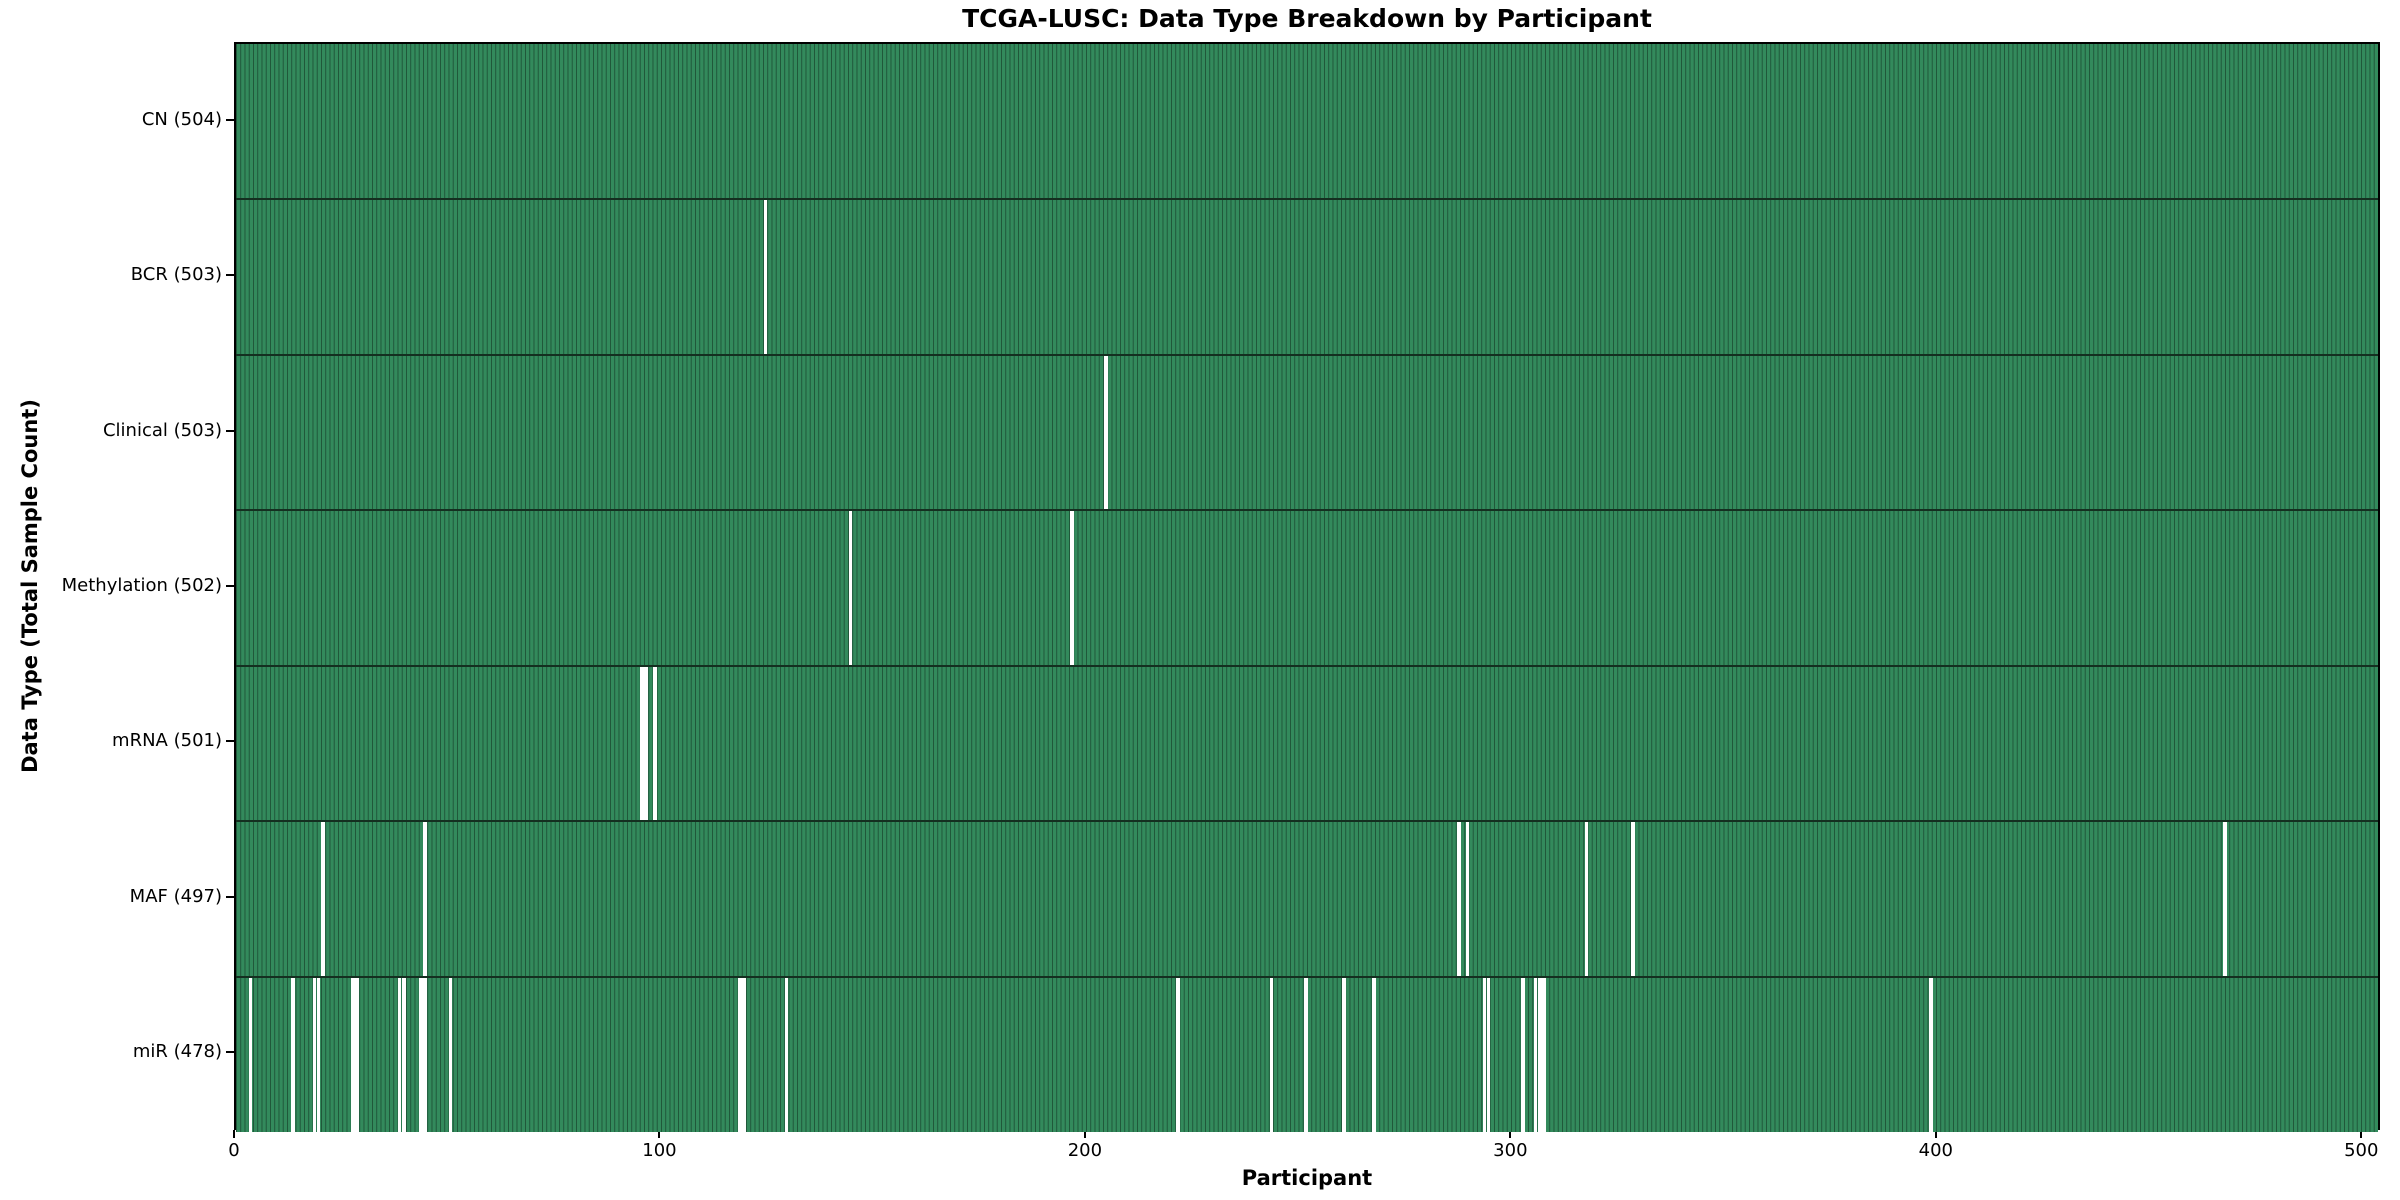 This screenshot has width=2400, height=1200. What do you see at coordinates (176, 275) in the screenshot?
I see `y-tick-label-BCR: BCR (503)` at bounding box center [176, 275].